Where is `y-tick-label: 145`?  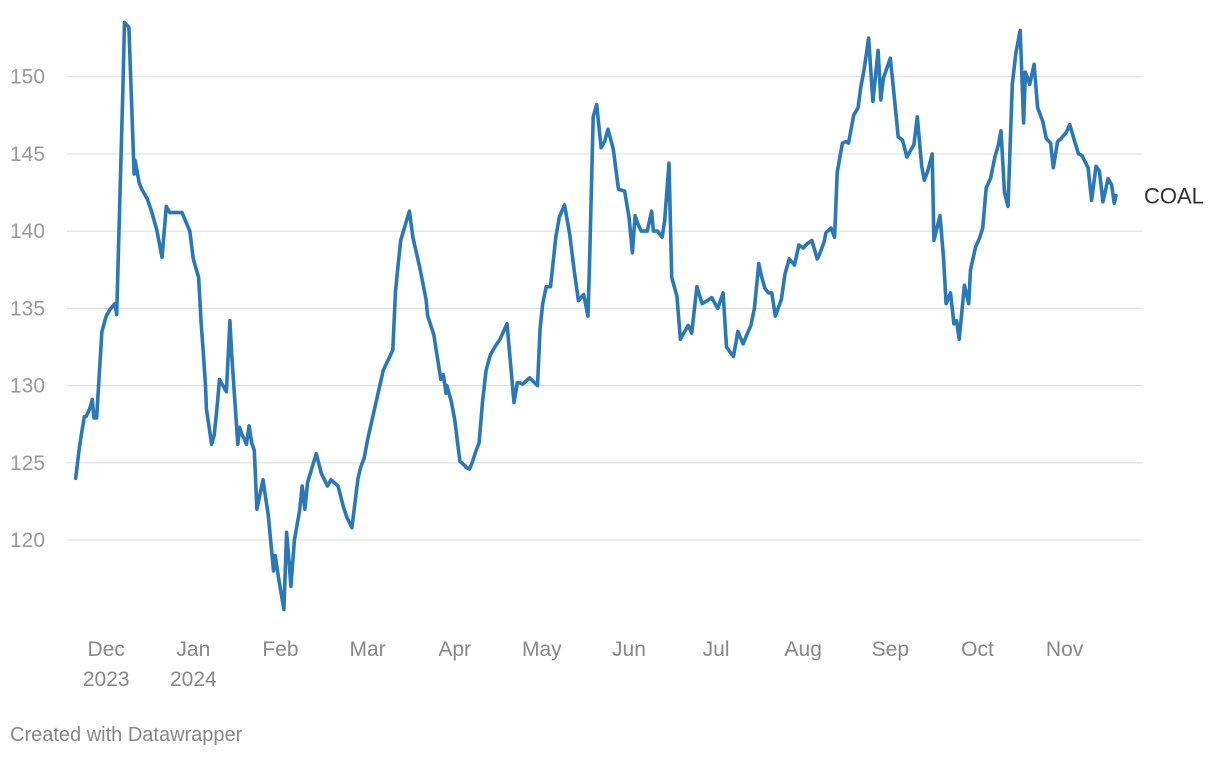
y-tick-label: 145 is located at coordinates (27, 154).